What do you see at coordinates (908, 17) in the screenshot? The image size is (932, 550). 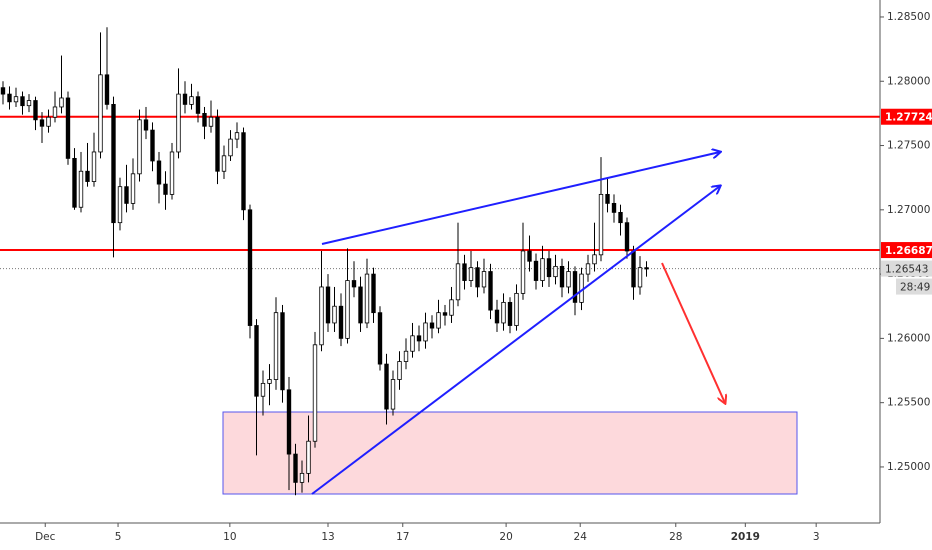 I see `y-tick-label: 1.28500` at bounding box center [908, 17].